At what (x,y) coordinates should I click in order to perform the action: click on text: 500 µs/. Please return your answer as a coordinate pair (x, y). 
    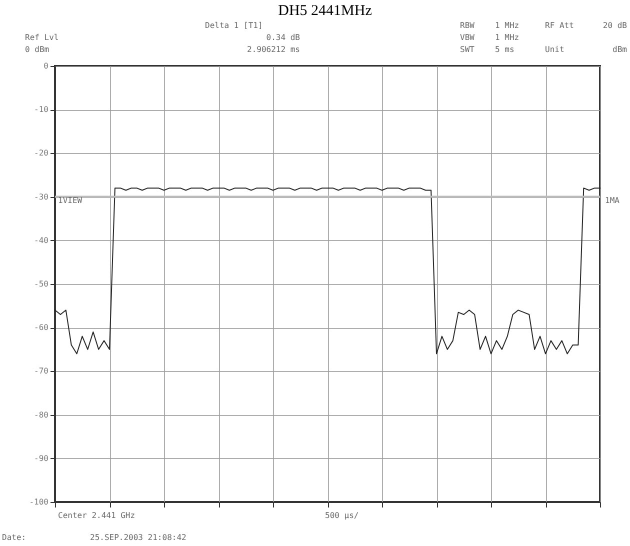
    Looking at the image, I should click on (342, 515).